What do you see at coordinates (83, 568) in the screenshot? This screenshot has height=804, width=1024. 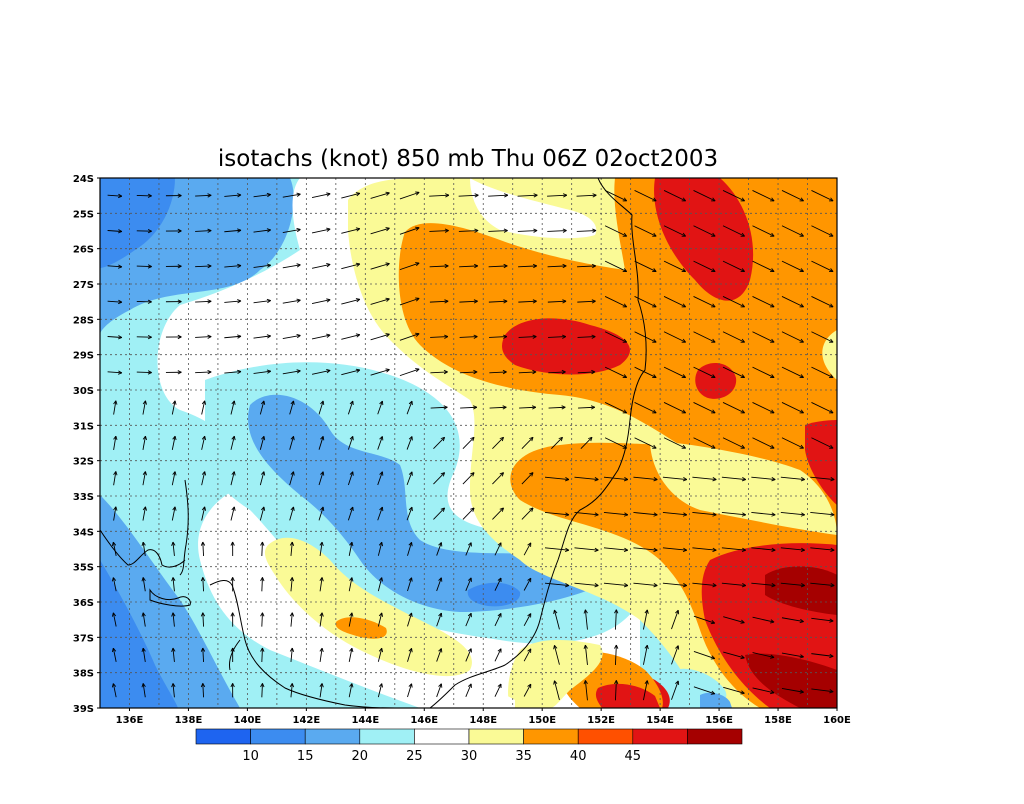 I see `latitude-tick-label: 35S` at bounding box center [83, 568].